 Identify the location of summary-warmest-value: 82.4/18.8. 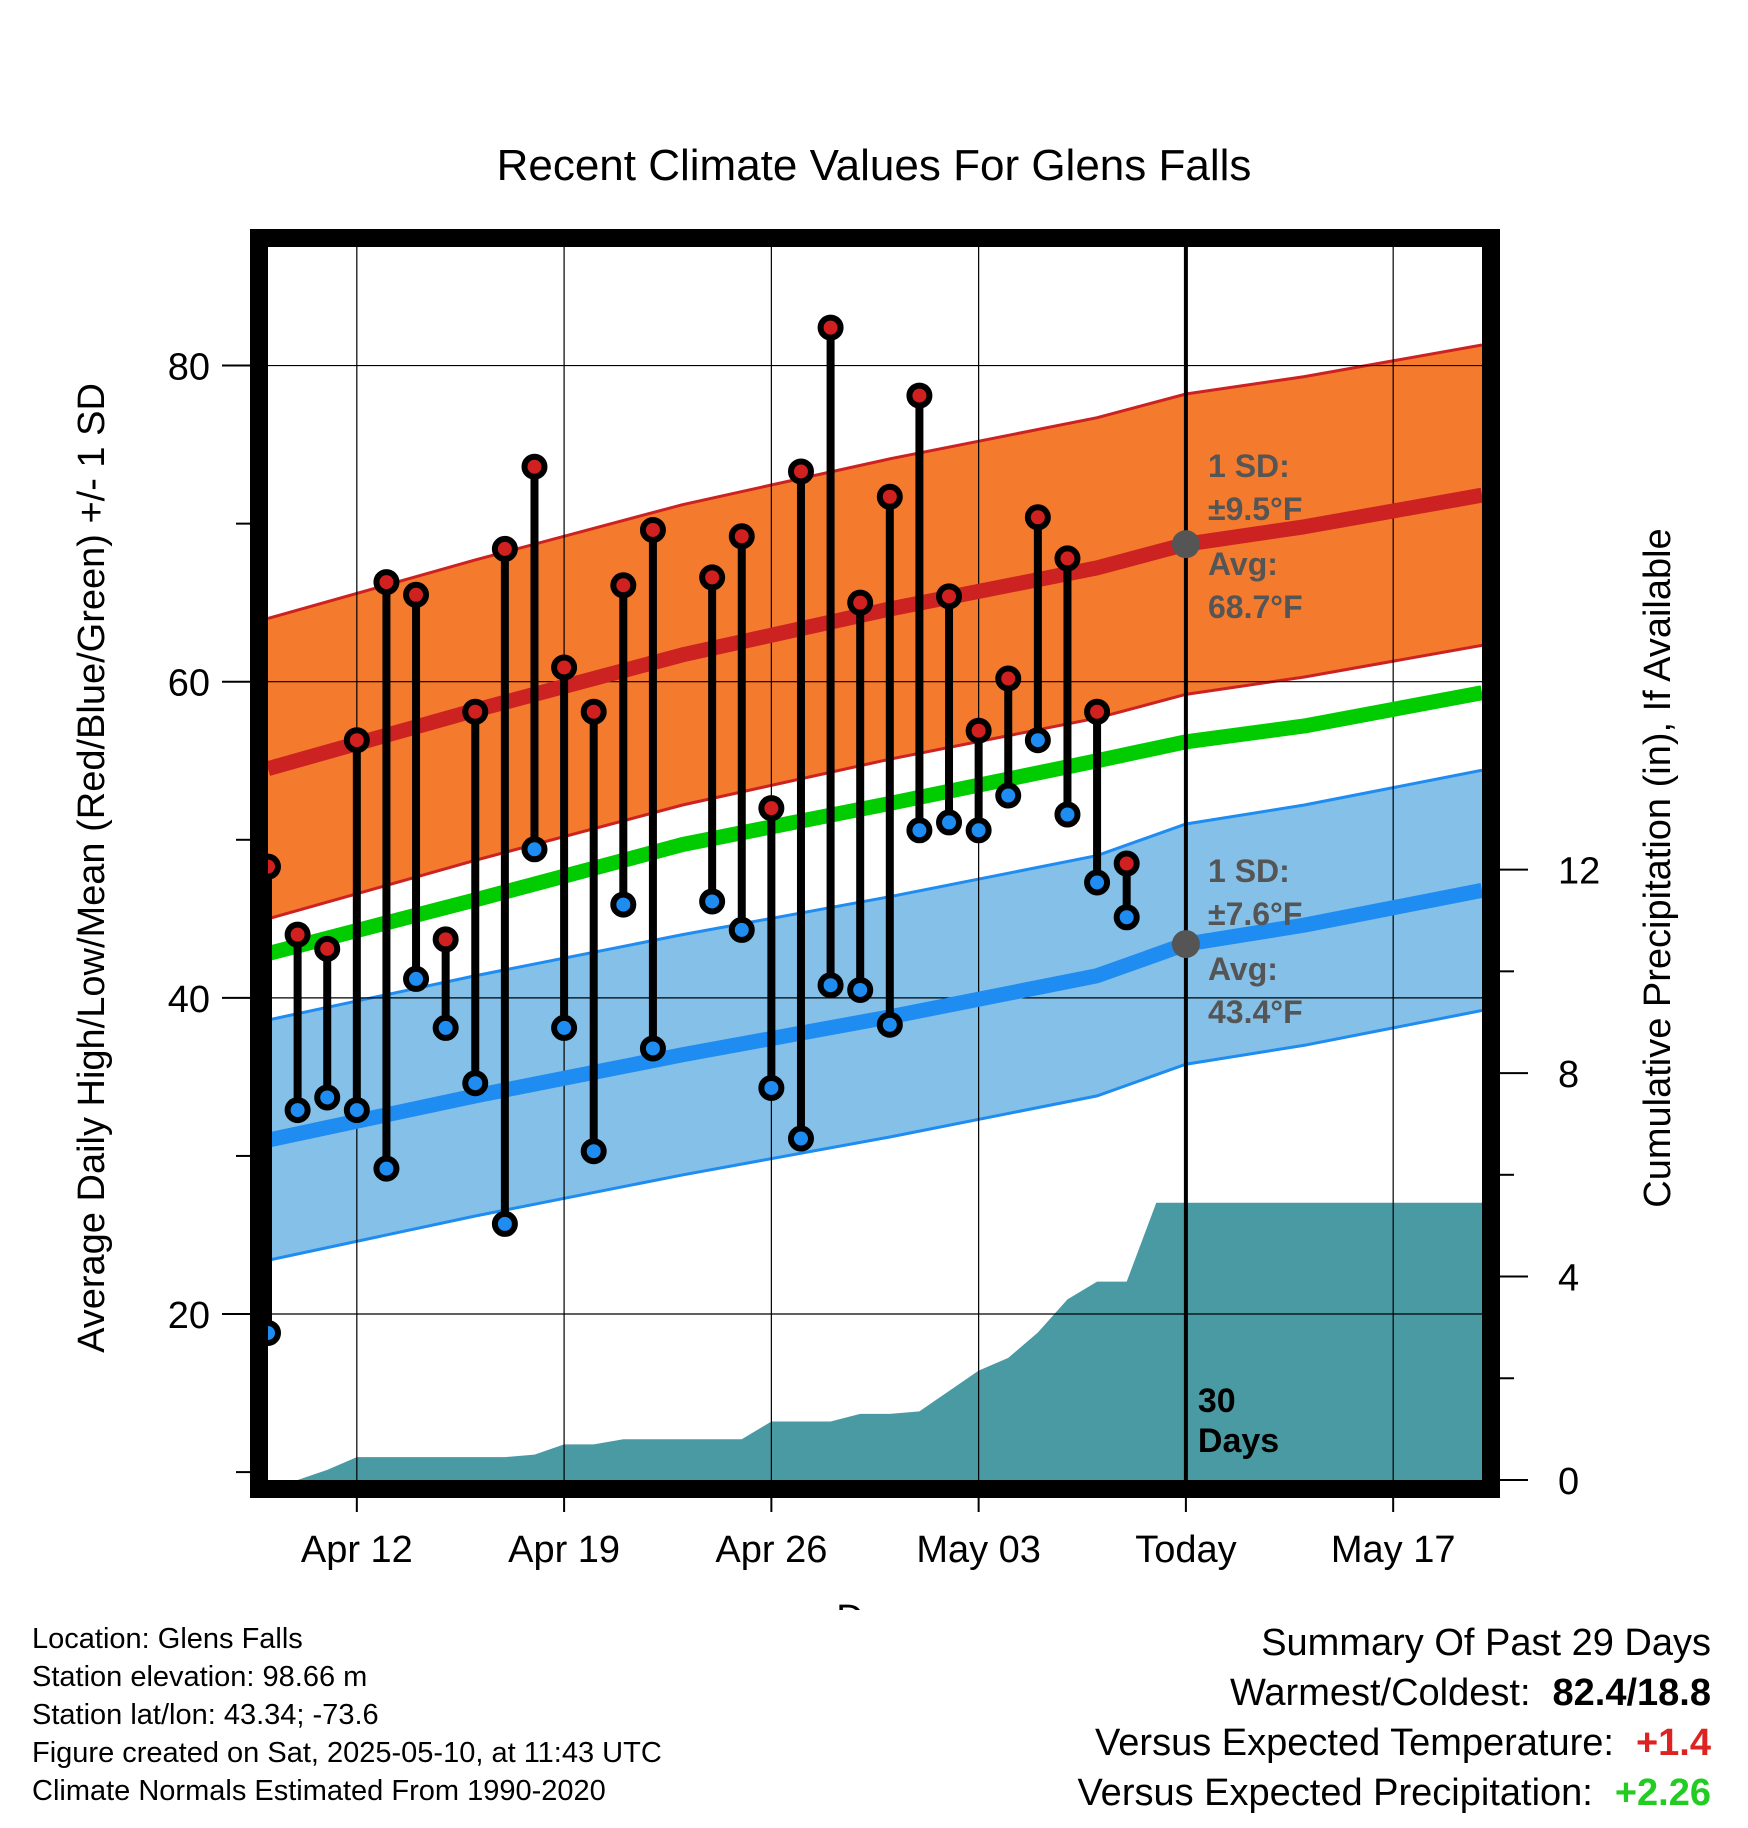
(1631, 1693).